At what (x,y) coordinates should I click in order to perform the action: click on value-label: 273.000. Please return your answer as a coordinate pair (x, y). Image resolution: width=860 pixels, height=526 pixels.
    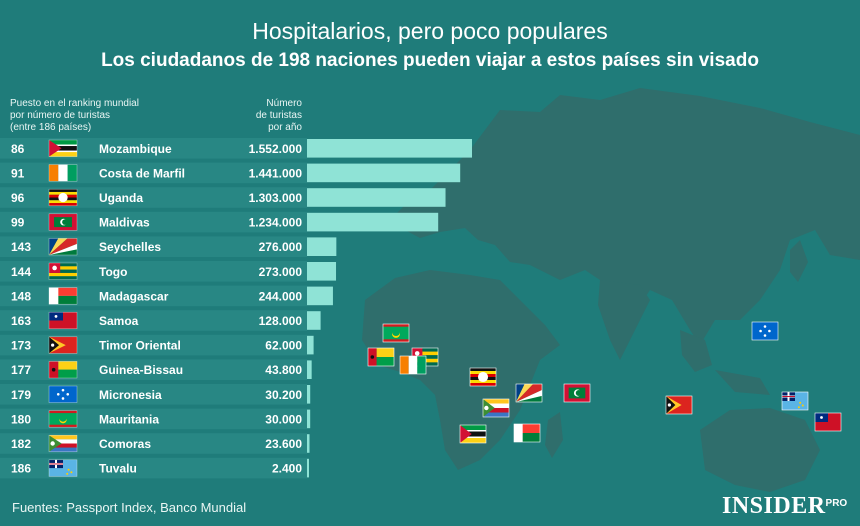
    Looking at the image, I should click on (281, 272).